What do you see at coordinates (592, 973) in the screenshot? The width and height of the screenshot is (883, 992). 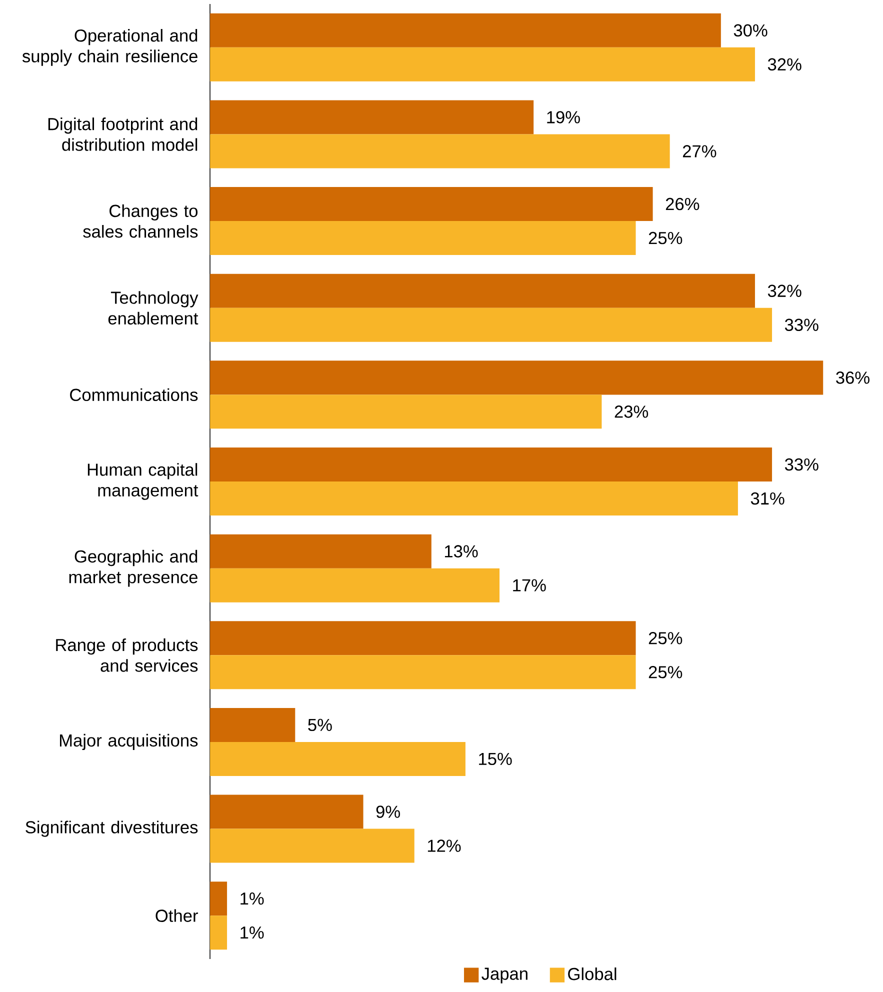 I see `legend-label: Global` at bounding box center [592, 973].